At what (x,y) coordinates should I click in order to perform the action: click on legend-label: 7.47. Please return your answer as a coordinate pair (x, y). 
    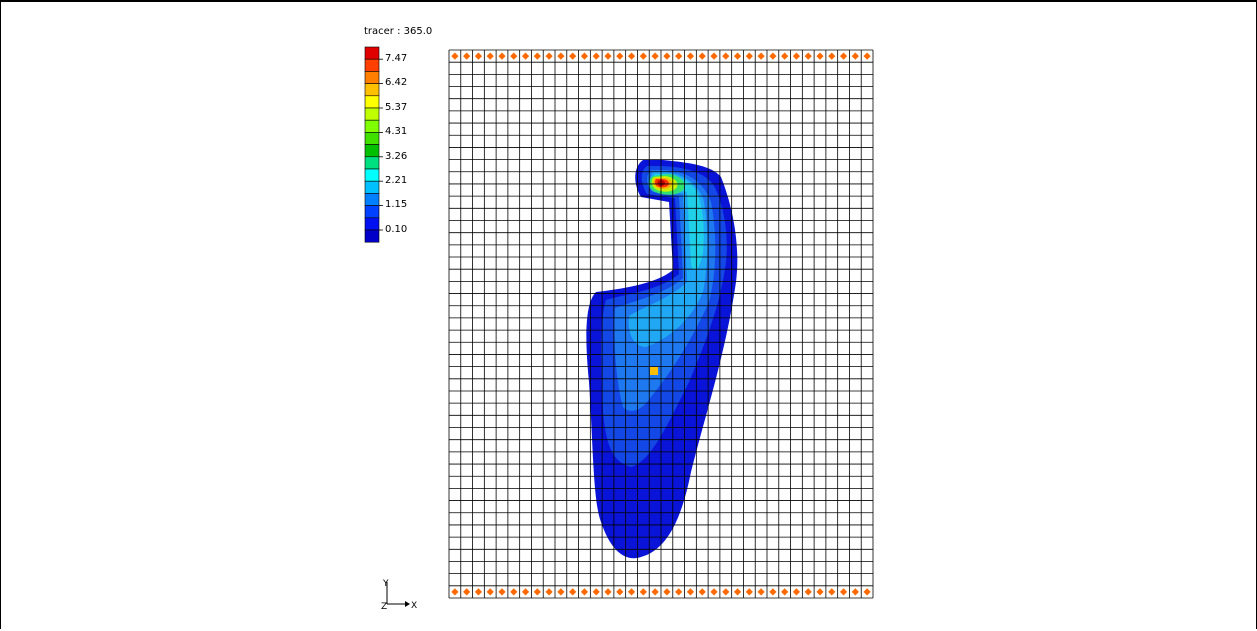
    Looking at the image, I should click on (396, 58).